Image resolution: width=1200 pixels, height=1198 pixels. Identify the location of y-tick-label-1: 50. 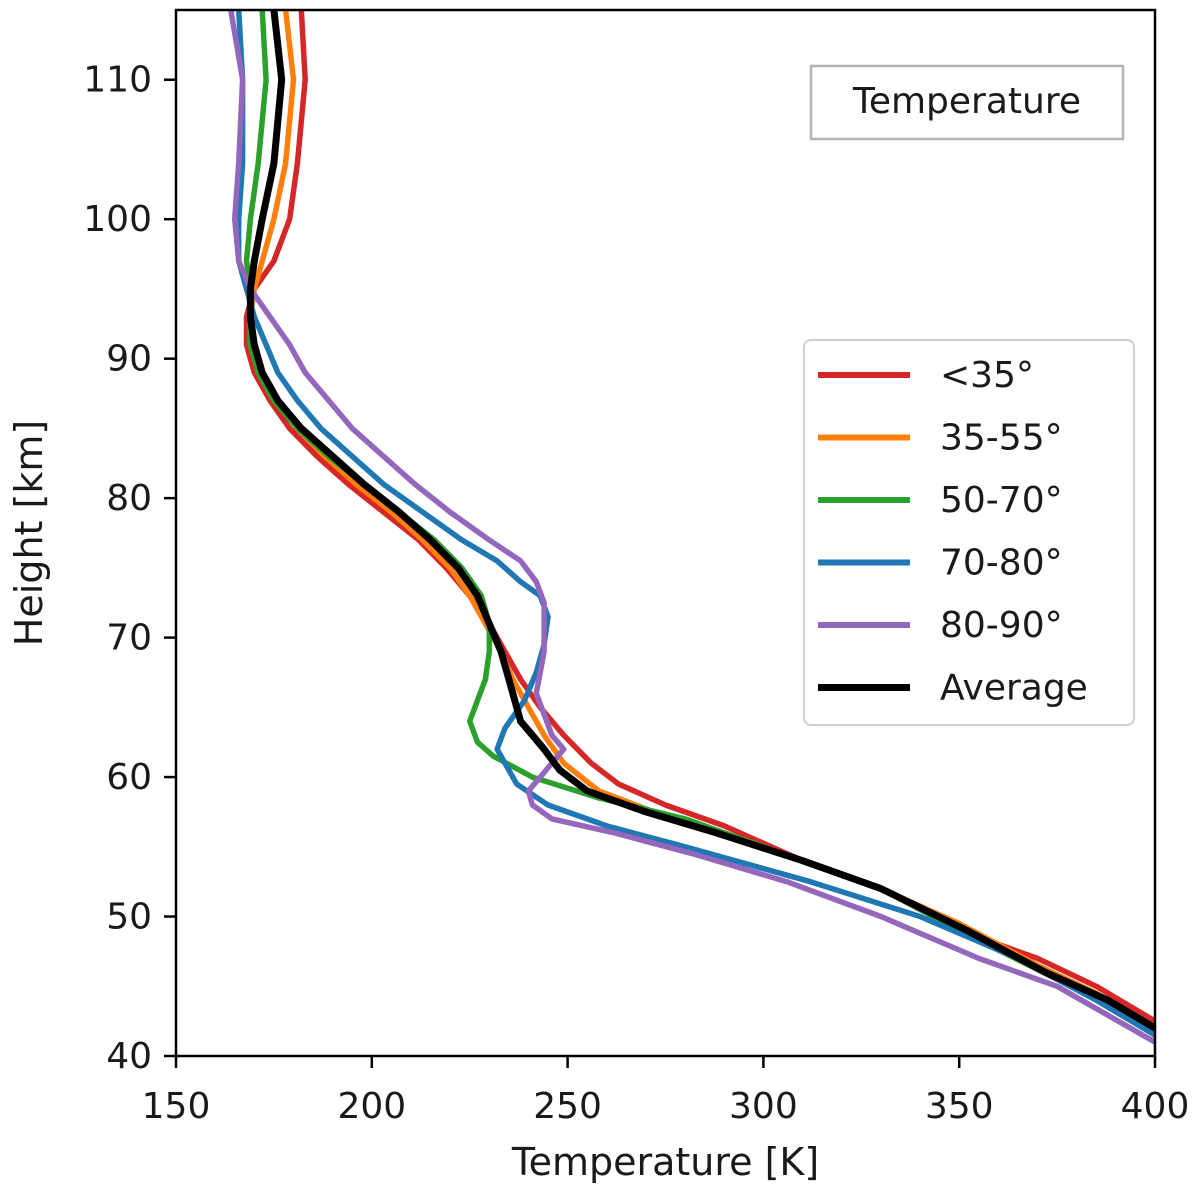
(129, 917).